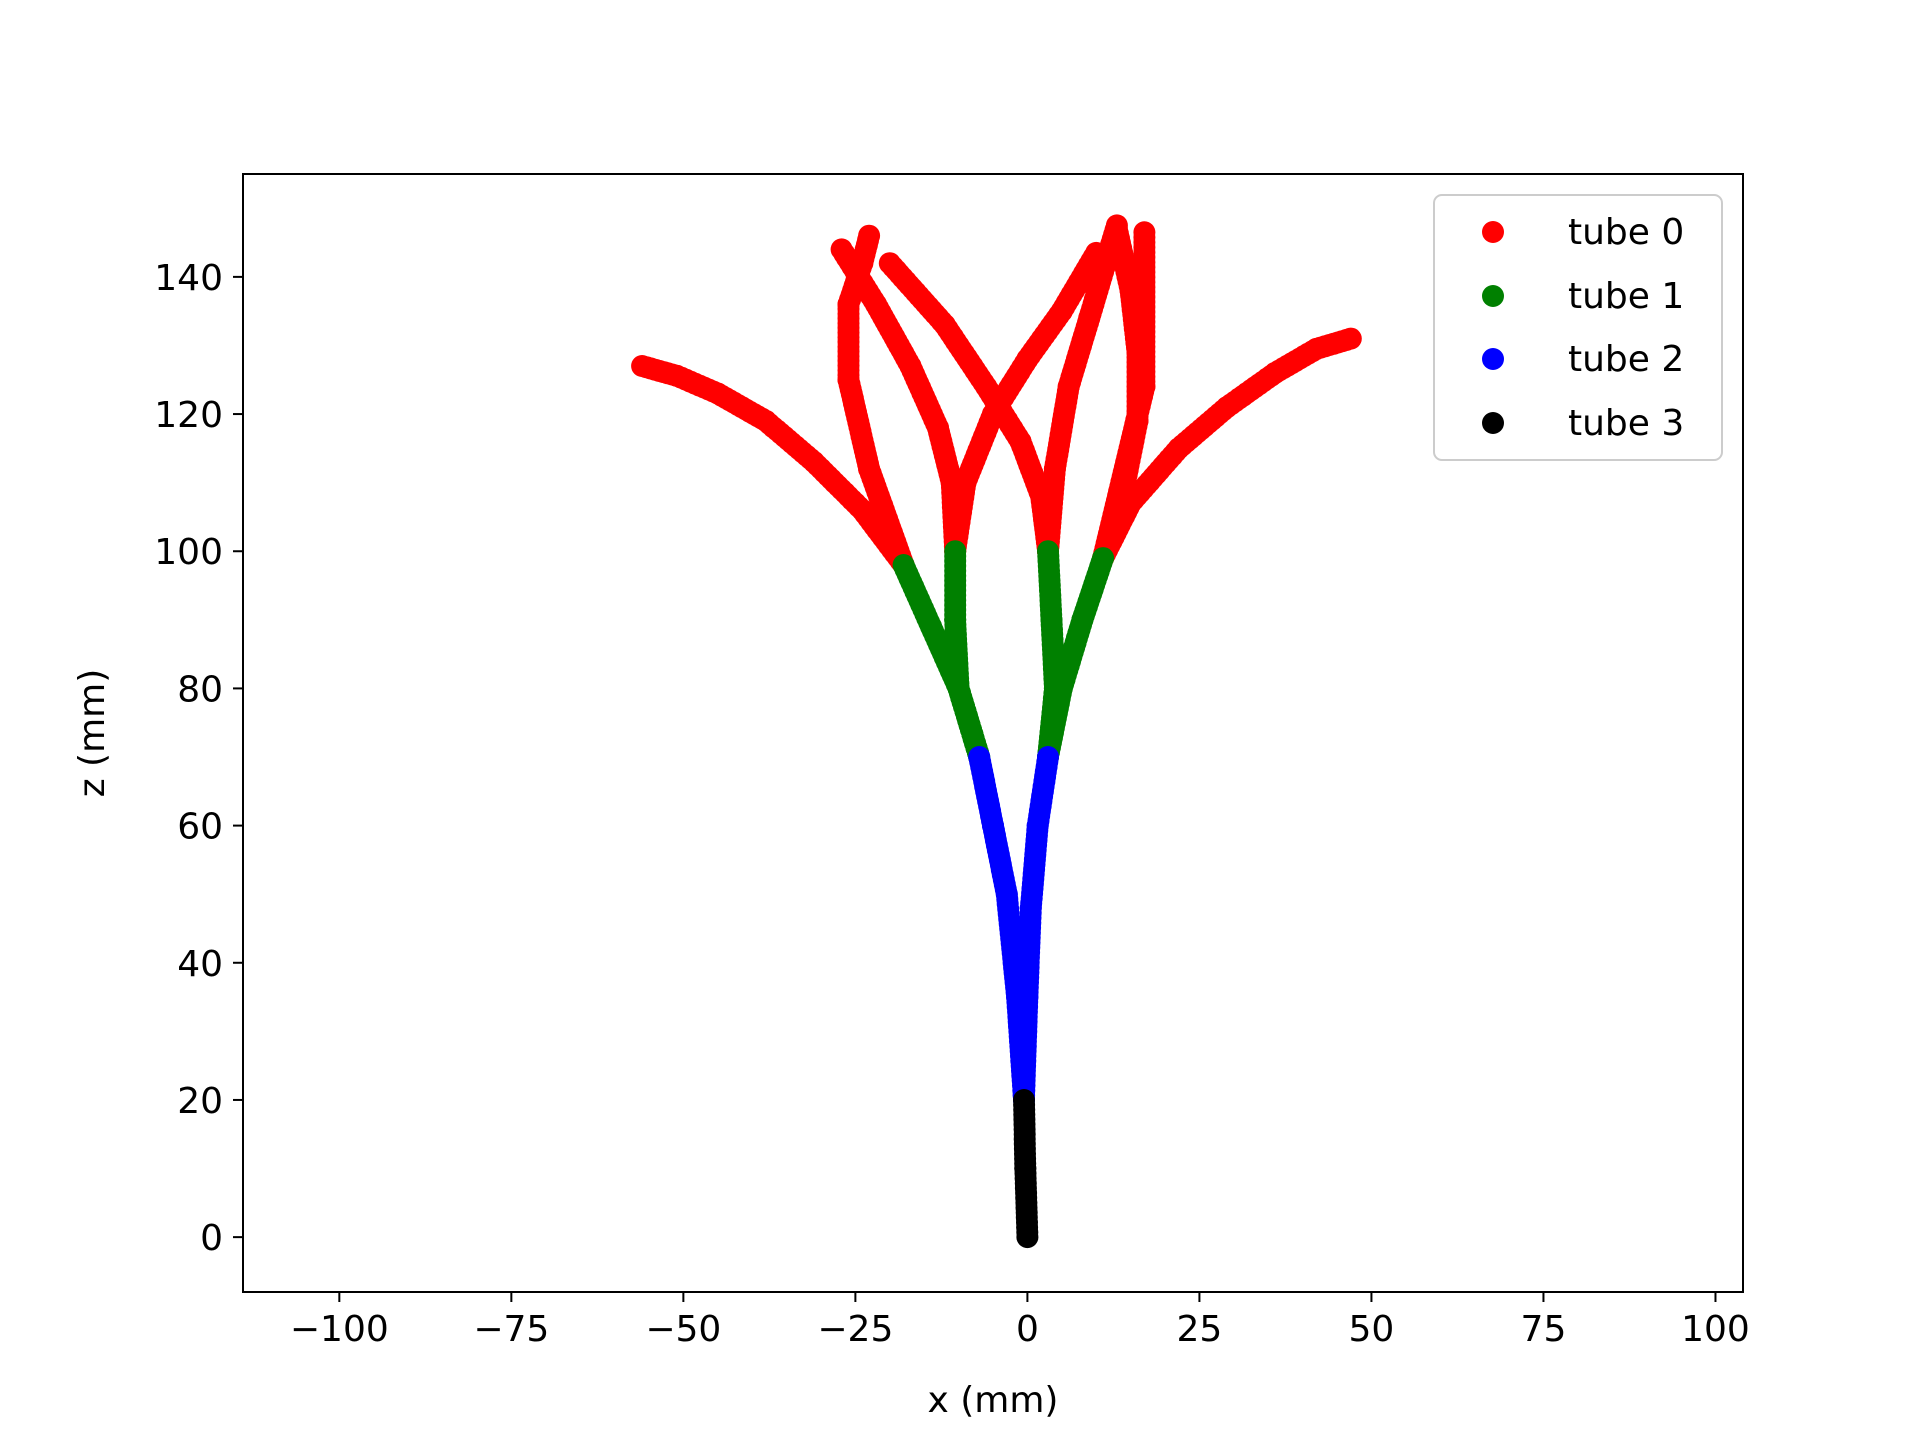  I want to click on y-tick-label: 60, so click(200, 827).